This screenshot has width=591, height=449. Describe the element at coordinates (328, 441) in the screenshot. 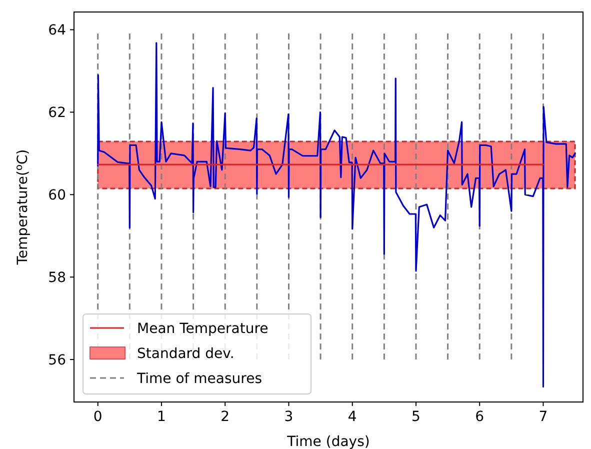

I see `x-axis-title: Time (days)` at that location.